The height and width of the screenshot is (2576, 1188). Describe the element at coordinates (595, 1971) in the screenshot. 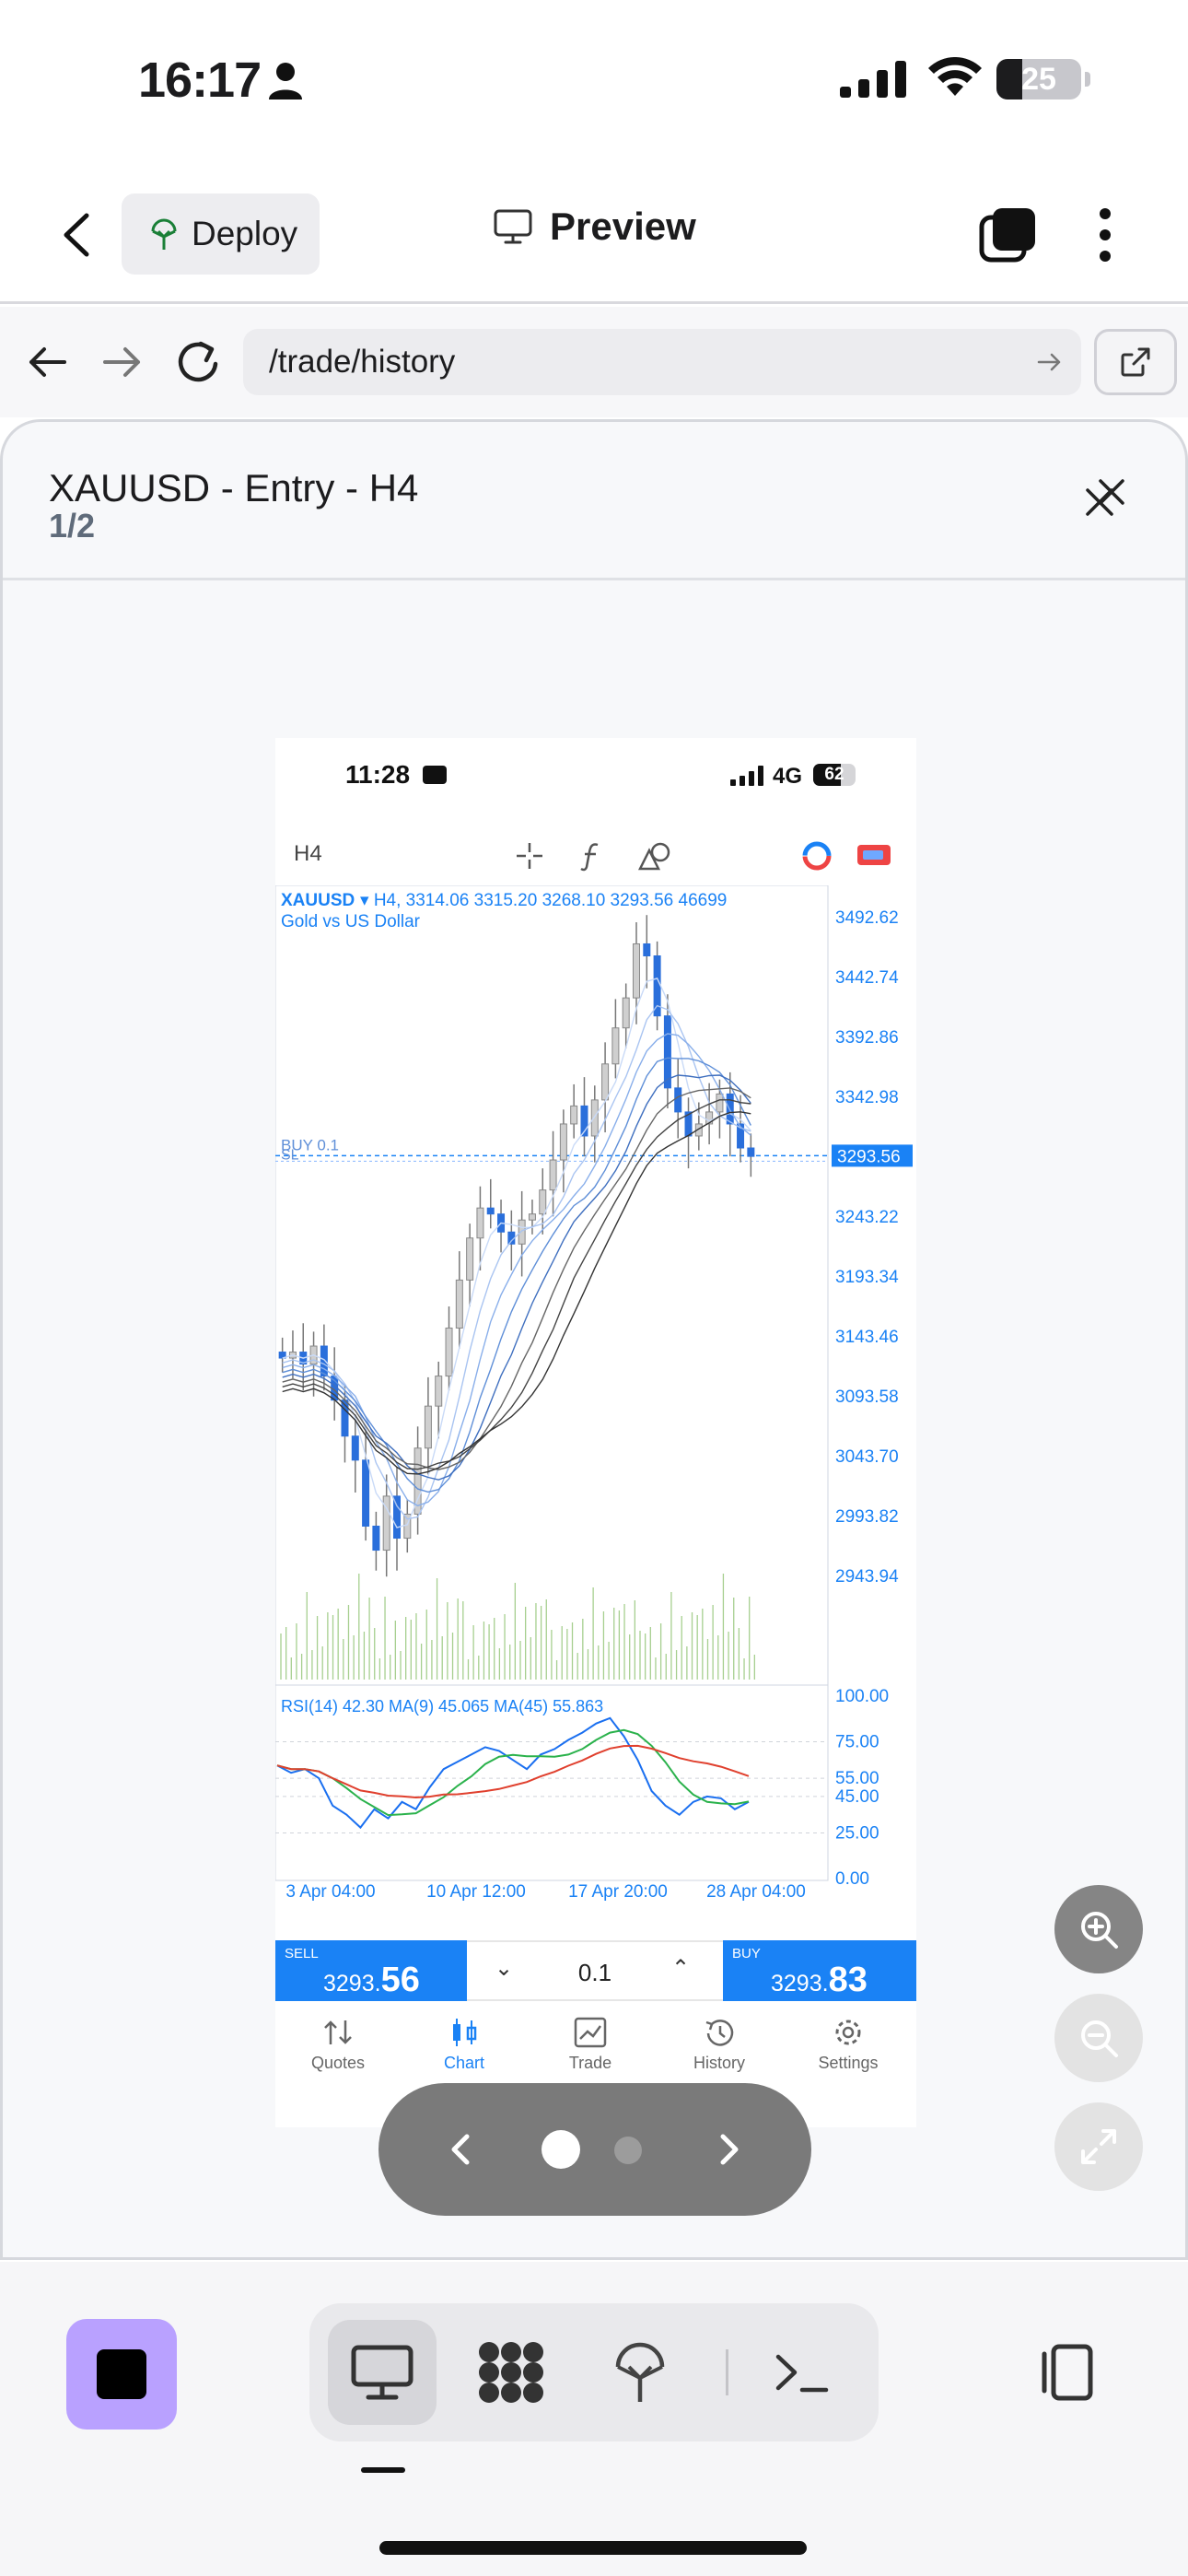

I see `volume-selector: ⌄ 0.1 ⌃` at that location.